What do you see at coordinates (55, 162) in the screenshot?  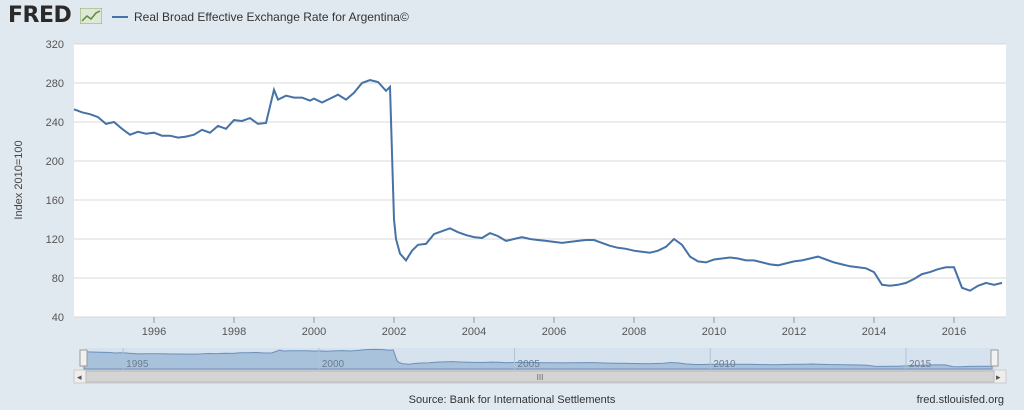 I see `y-tick-label: 200` at bounding box center [55, 162].